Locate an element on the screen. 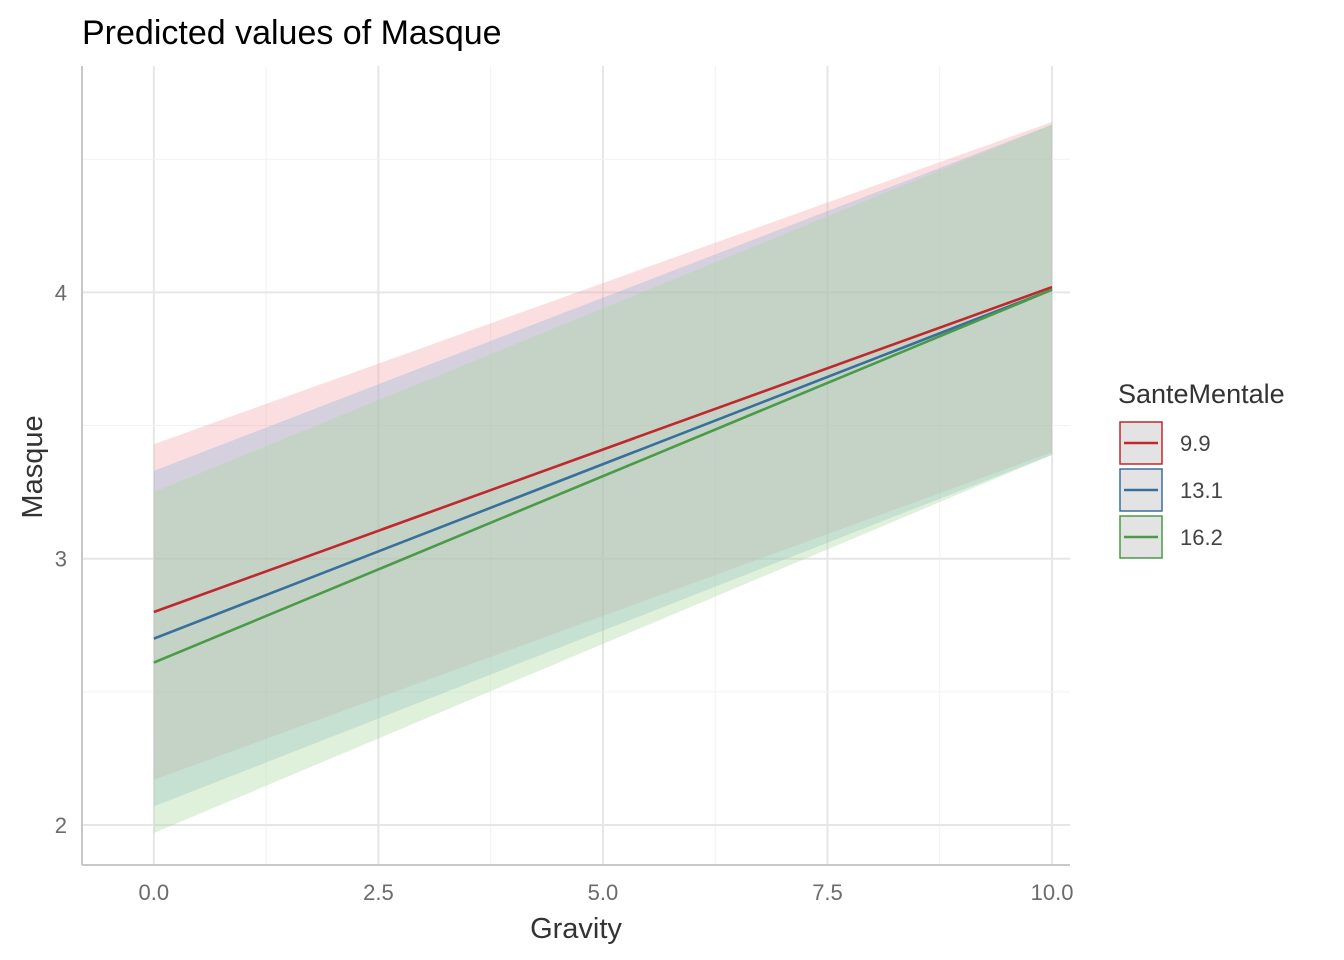 This screenshot has height=960, width=1344. y-tick-label: 3 is located at coordinates (61, 559).